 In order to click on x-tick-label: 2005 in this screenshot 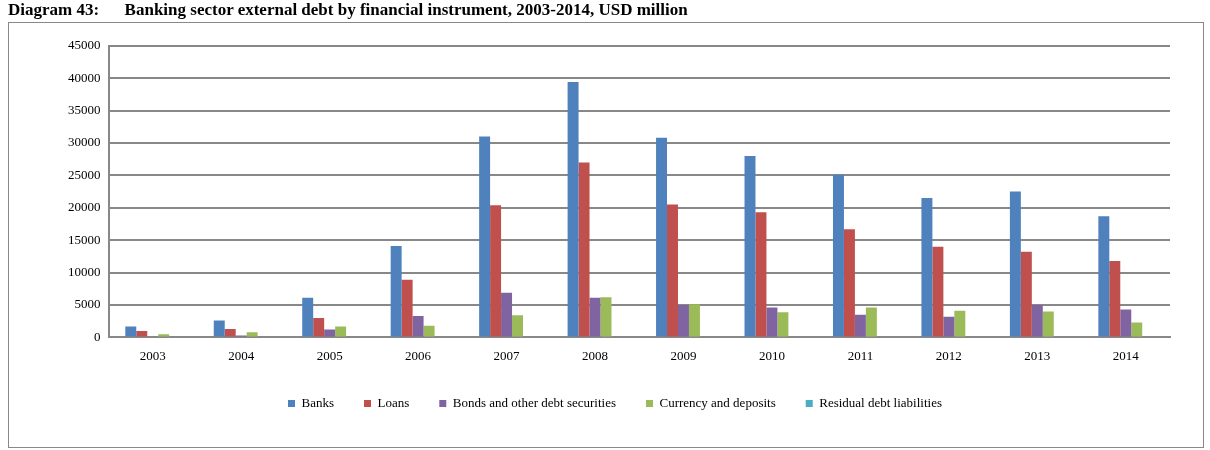, I will do `click(329, 355)`.